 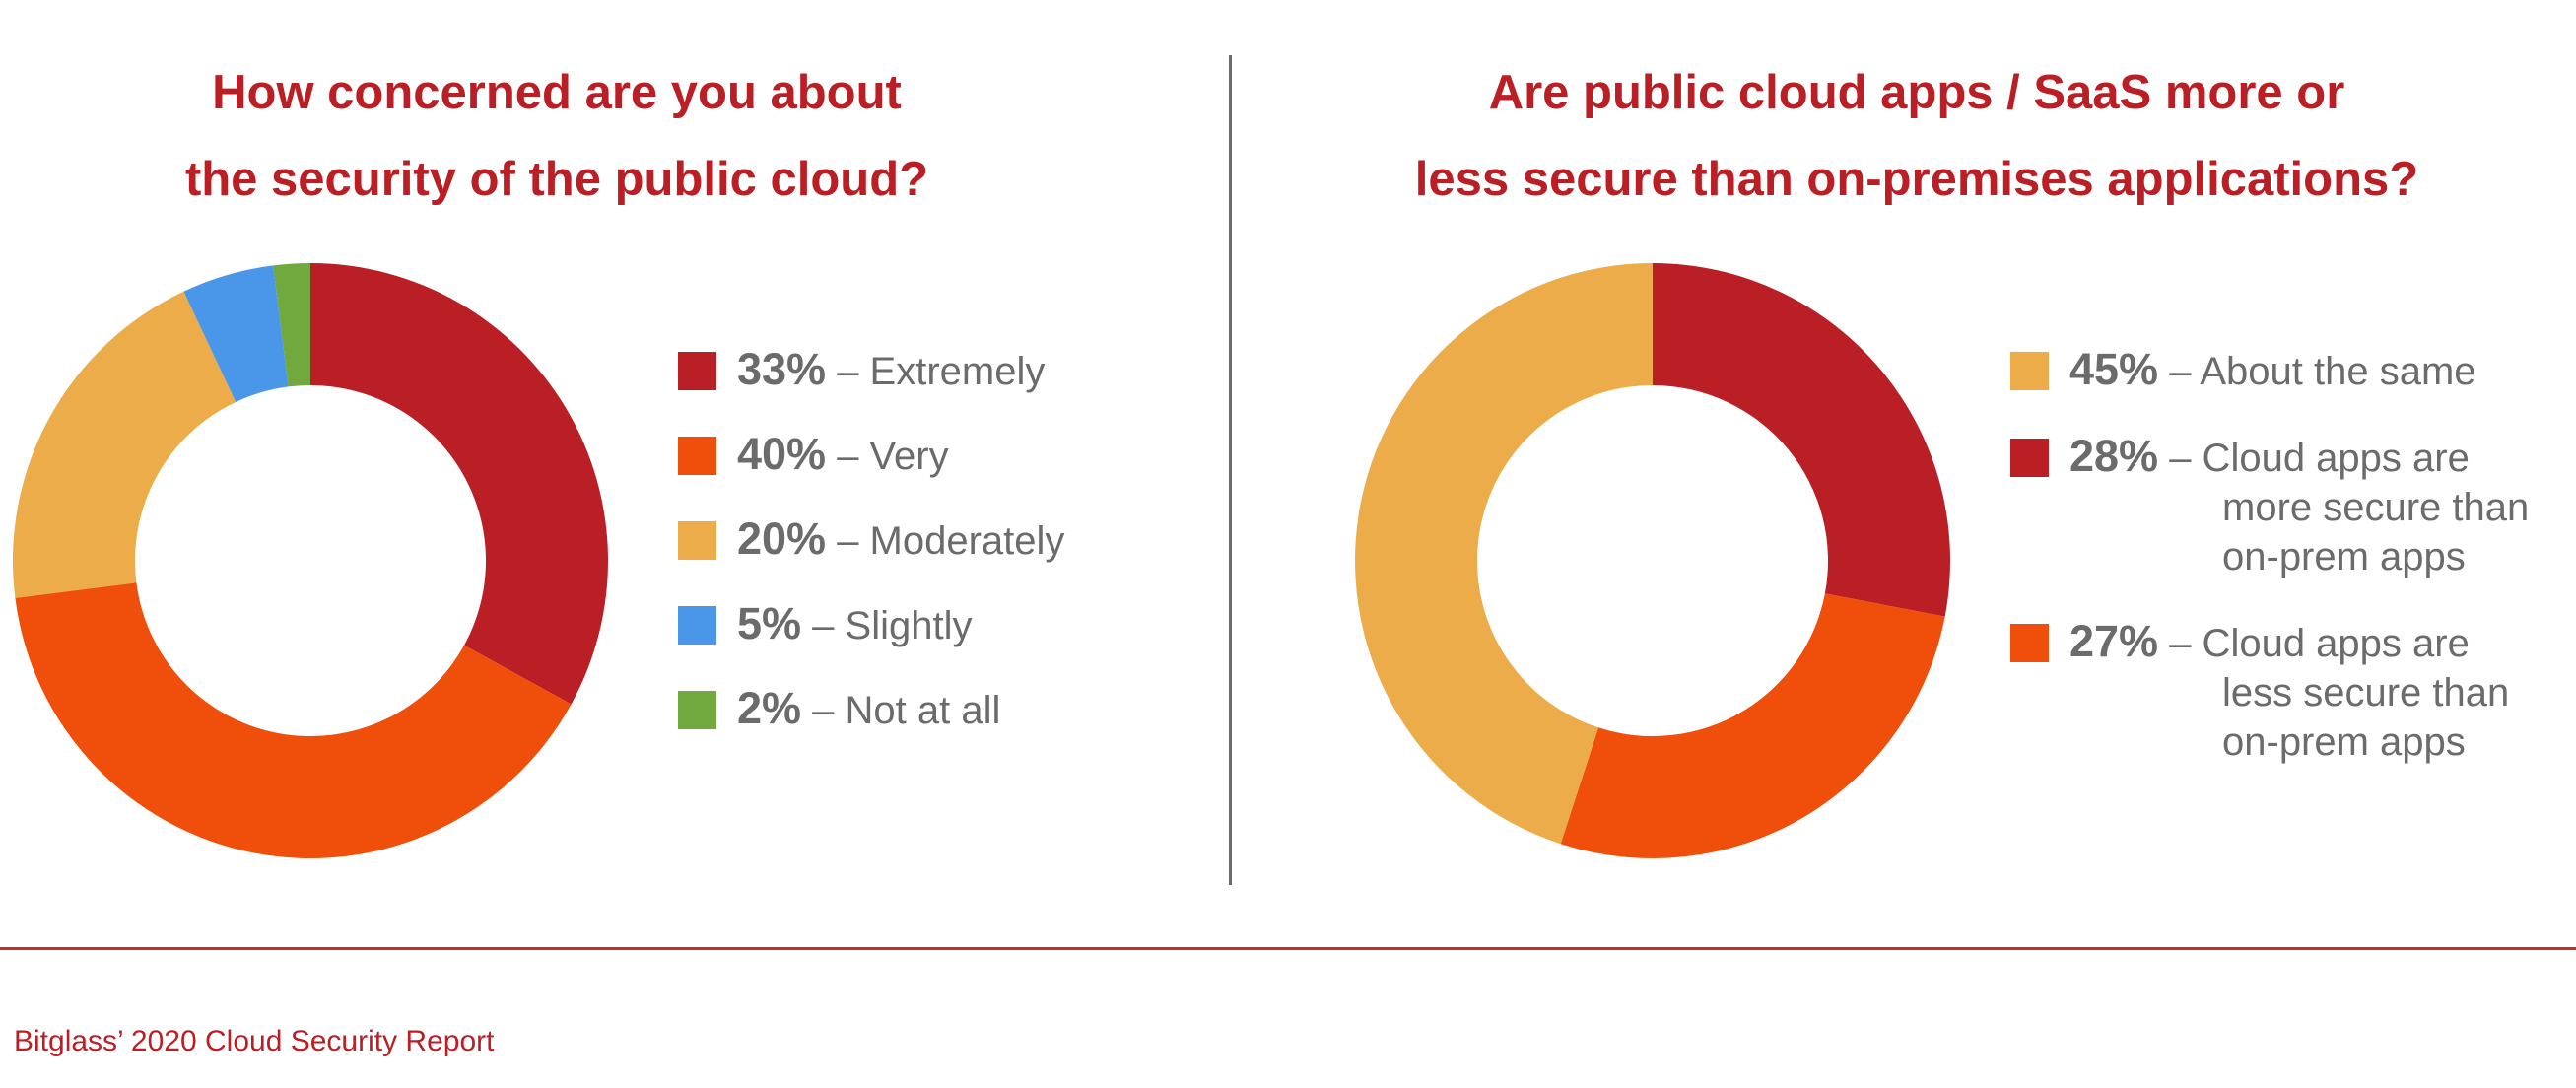 What do you see at coordinates (782, 369) in the screenshot?
I see `legend-percent: 33%` at bounding box center [782, 369].